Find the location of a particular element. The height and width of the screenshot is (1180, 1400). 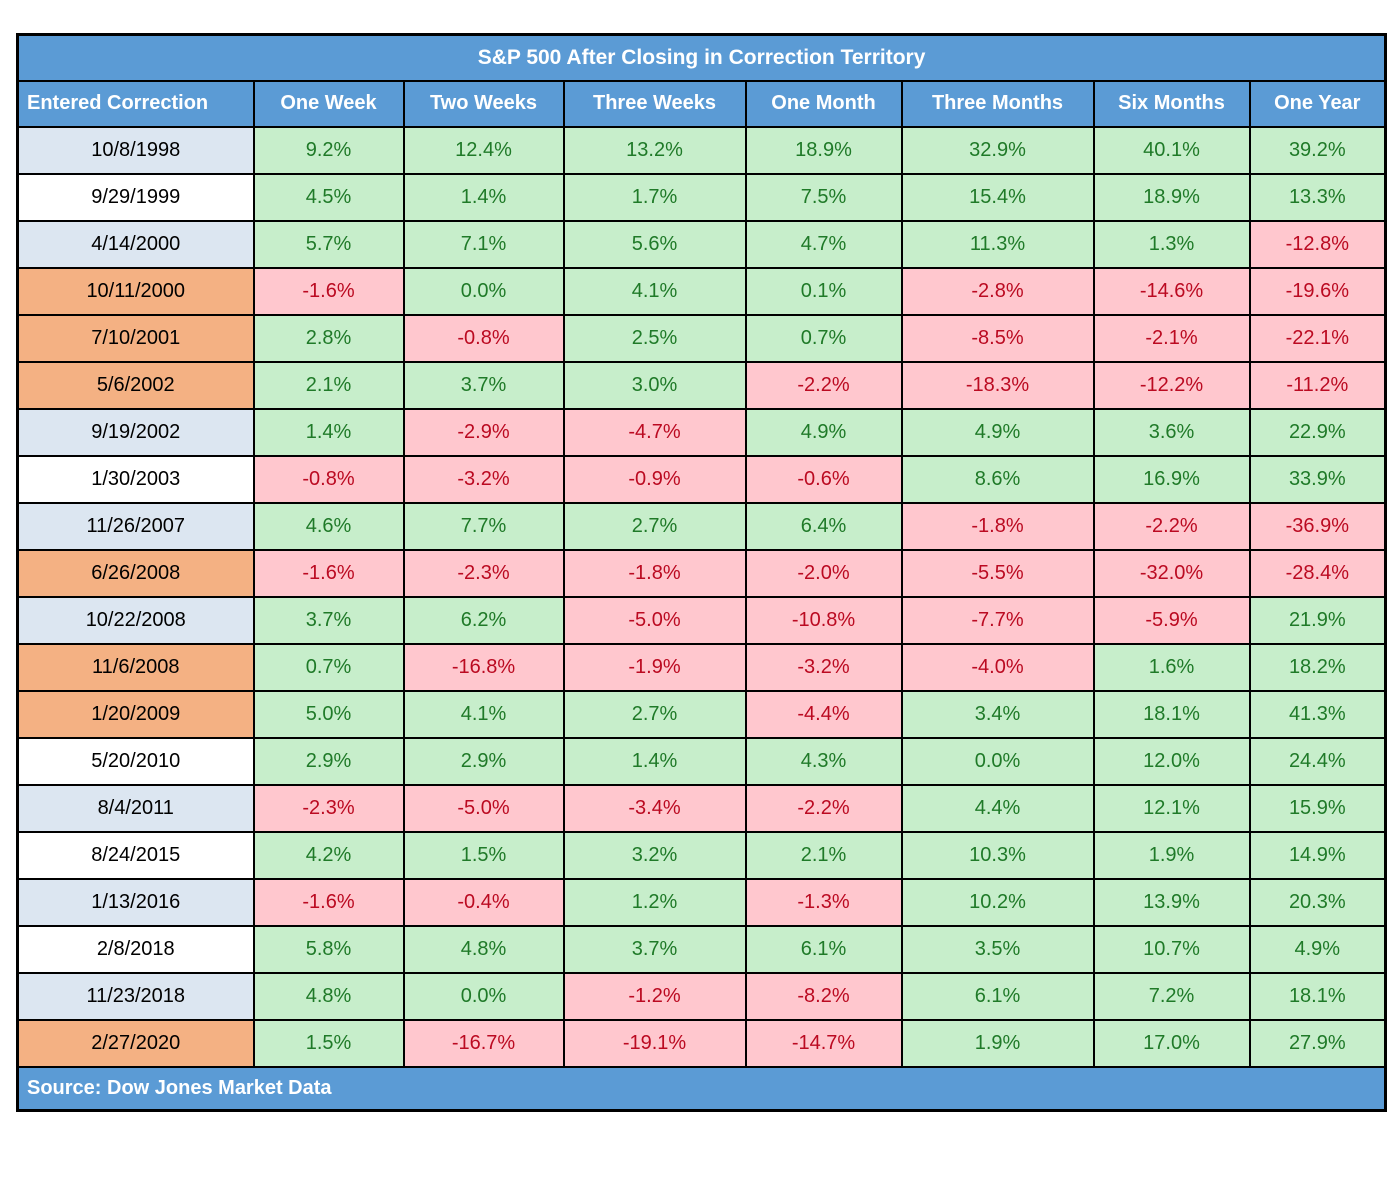

return-cell: -28.4% is located at coordinates (1317, 573).